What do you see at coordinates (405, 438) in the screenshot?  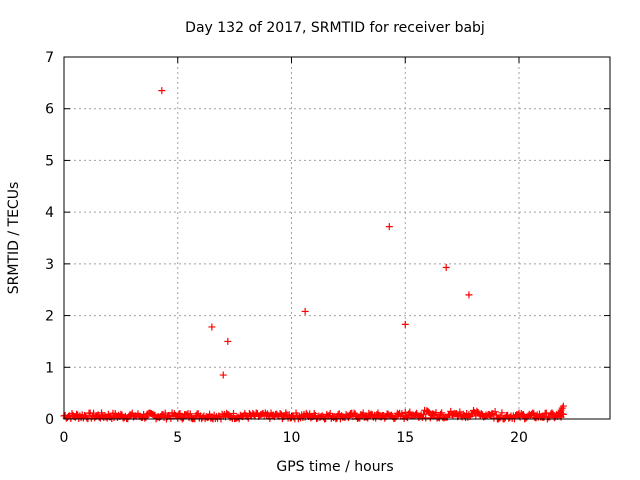 I see `x-tick-label: 15` at bounding box center [405, 438].